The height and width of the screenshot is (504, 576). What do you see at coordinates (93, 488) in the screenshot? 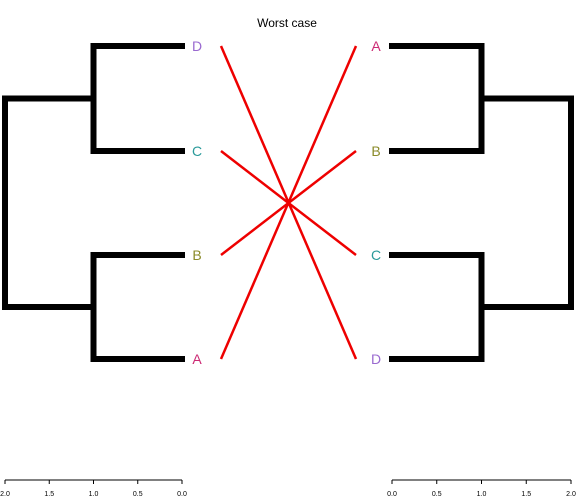
I see `left-height-axis: 2.0 1.5 1.0 0.5 0.0` at bounding box center [93, 488].